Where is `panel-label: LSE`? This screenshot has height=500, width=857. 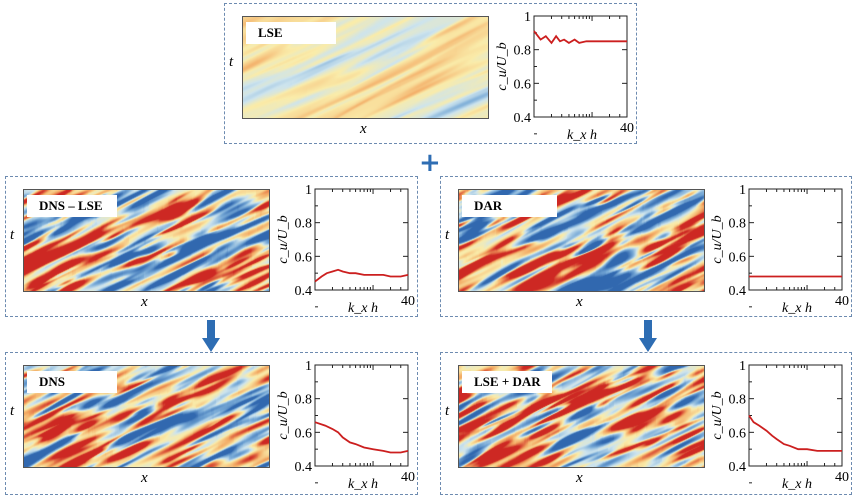
panel-label: LSE is located at coordinates (291, 33).